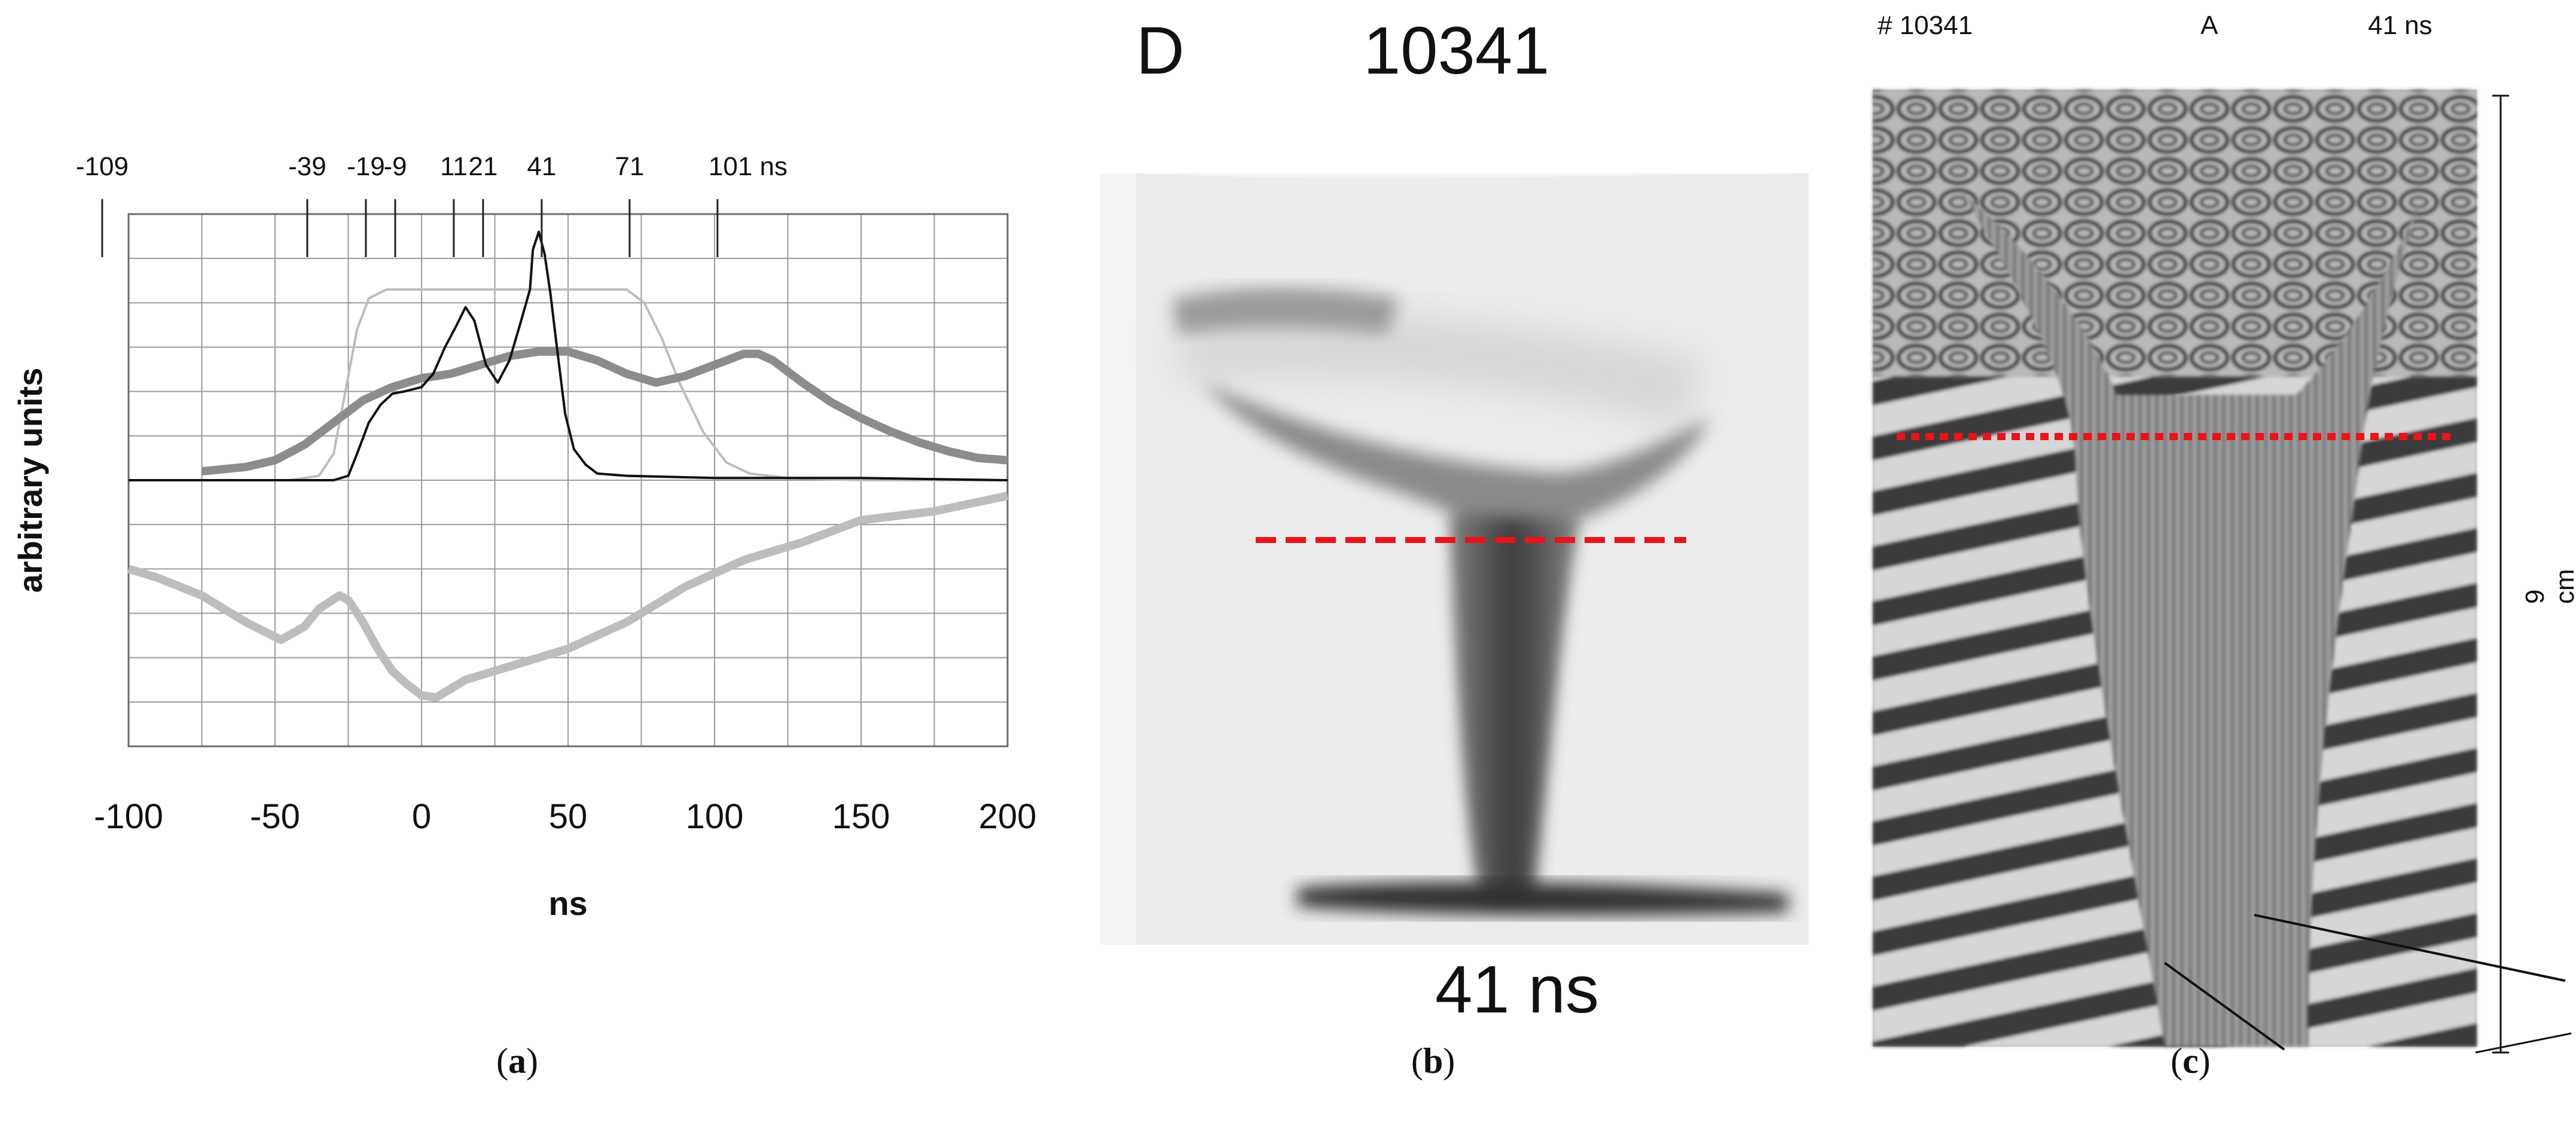 The height and width of the screenshot is (1147, 2576). Describe the element at coordinates (568, 817) in the screenshot. I see `x-tick-label: 50` at that location.